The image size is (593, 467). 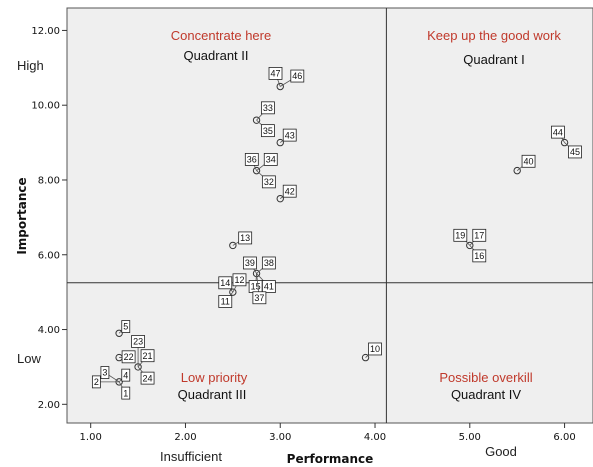 I want to click on point-label: 40, so click(x=529, y=161).